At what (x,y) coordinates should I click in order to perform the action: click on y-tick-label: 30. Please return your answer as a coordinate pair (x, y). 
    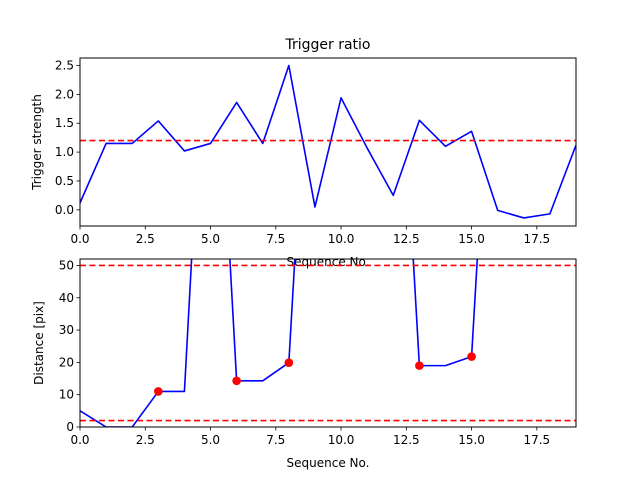
    Looking at the image, I should click on (66, 330).